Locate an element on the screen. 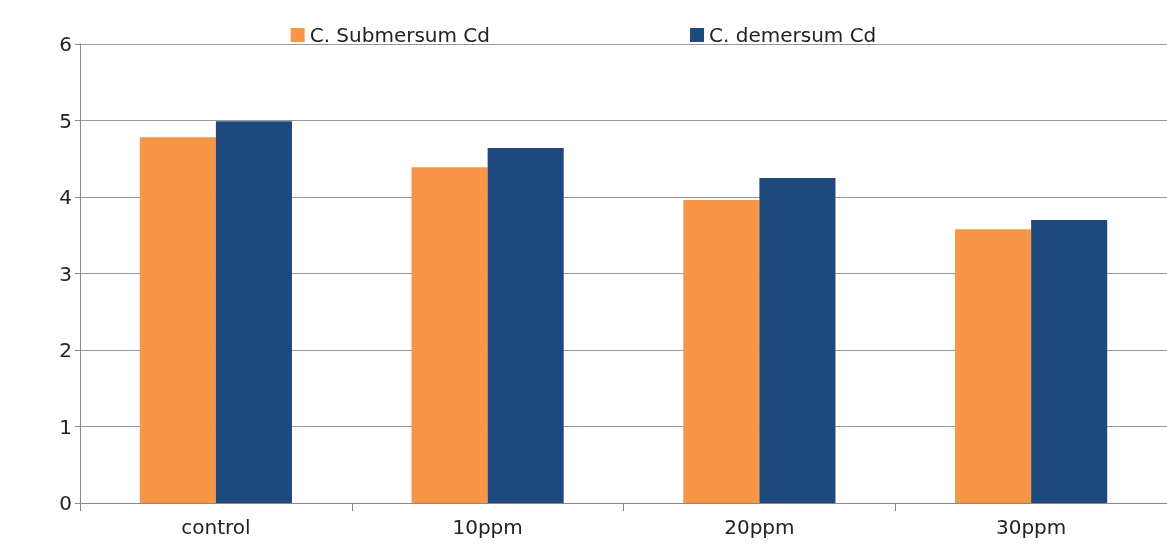 This screenshot has height=558, width=1167. x-tick-label: control is located at coordinates (216, 527).